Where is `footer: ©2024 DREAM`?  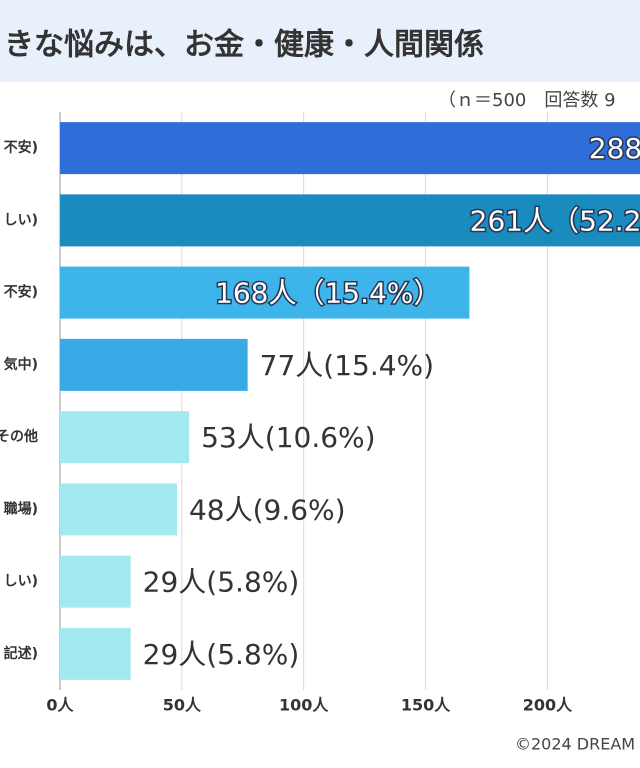
footer: ©2024 DREAM is located at coordinates (575, 744).